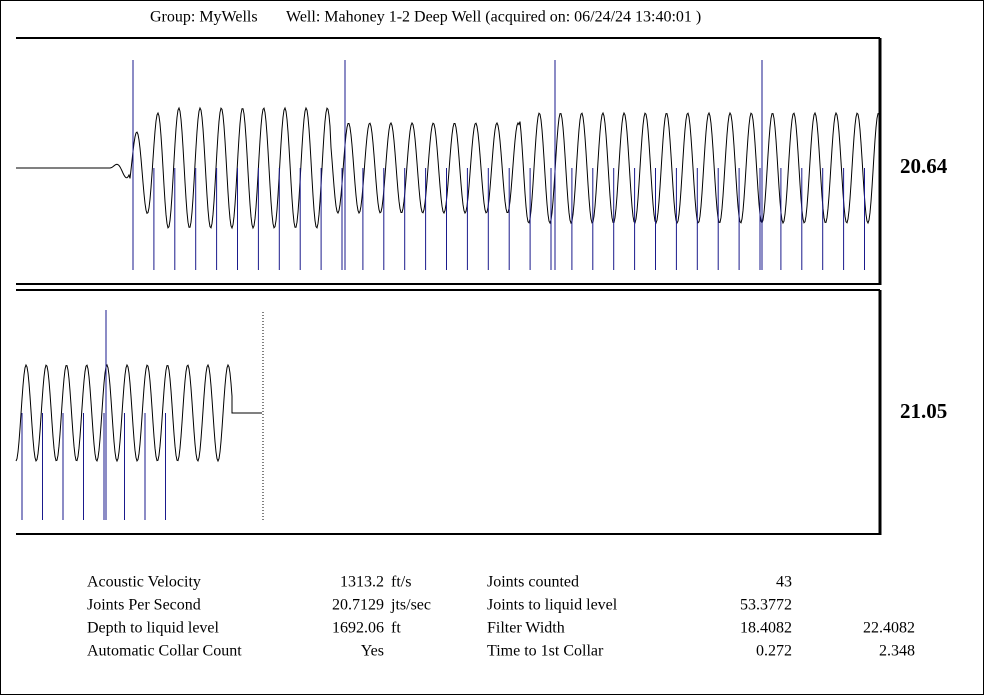 The height and width of the screenshot is (695, 984). Describe the element at coordinates (552, 605) in the screenshot. I see `param-label: Joints to liquid level` at that location.